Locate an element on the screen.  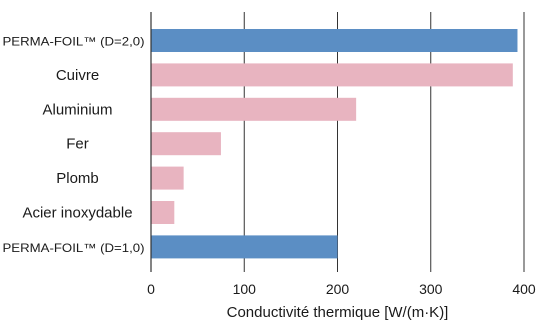
category-label-4: Plomb is located at coordinates (77, 178).